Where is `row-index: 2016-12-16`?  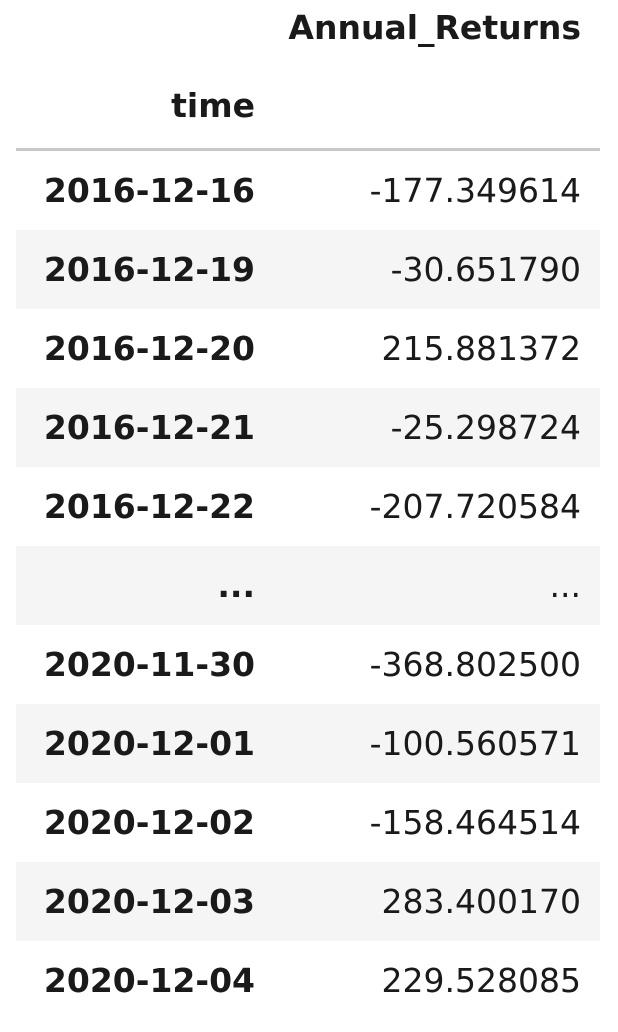
row-index: 2016-12-16 is located at coordinates (149, 190).